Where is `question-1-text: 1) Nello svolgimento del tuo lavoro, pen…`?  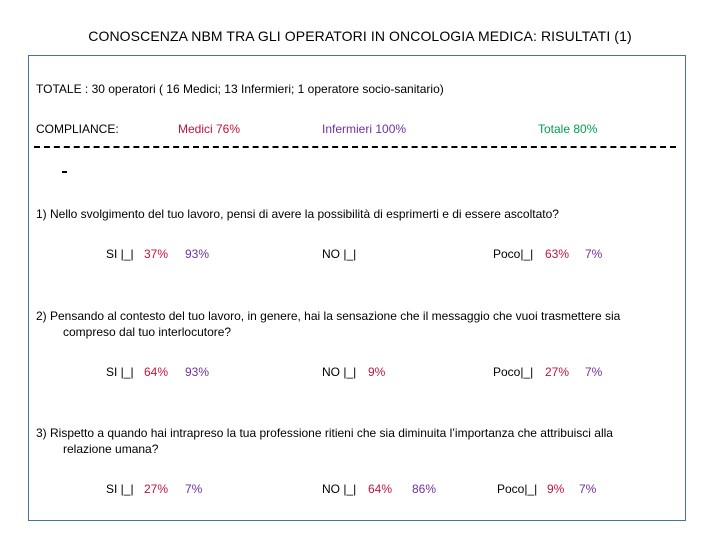
question-1-text: 1) Nello svolgimento del tuo lavoro, pen… is located at coordinates (297, 214).